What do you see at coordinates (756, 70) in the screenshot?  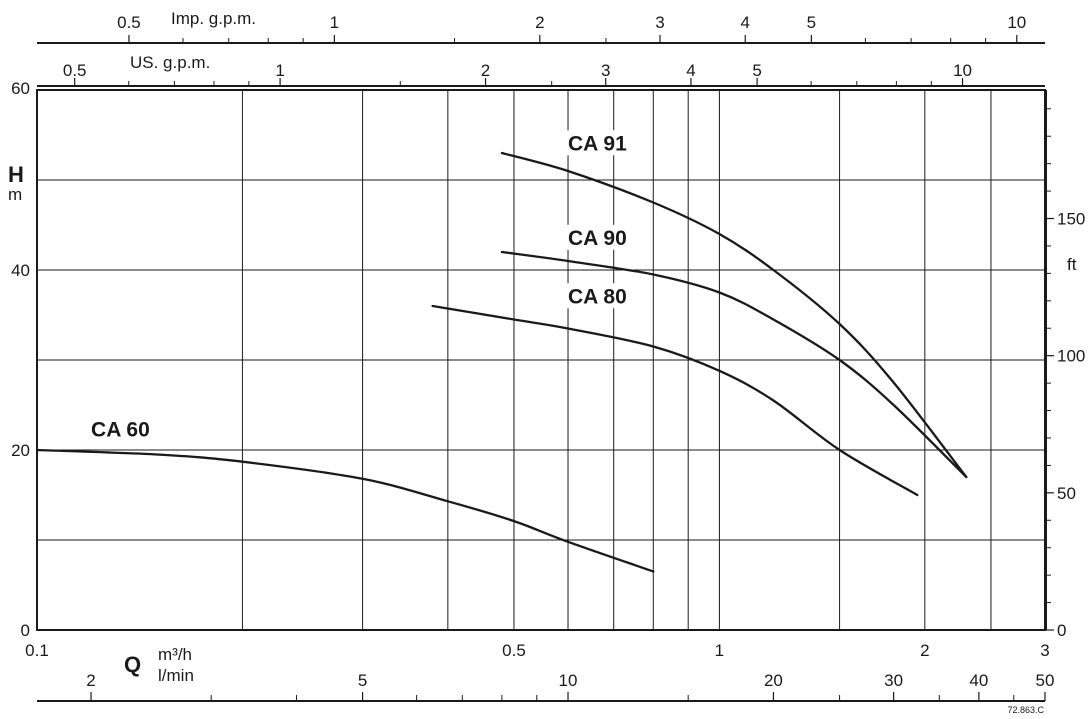 I see `us-gpm-tick-label: 5` at bounding box center [756, 70].